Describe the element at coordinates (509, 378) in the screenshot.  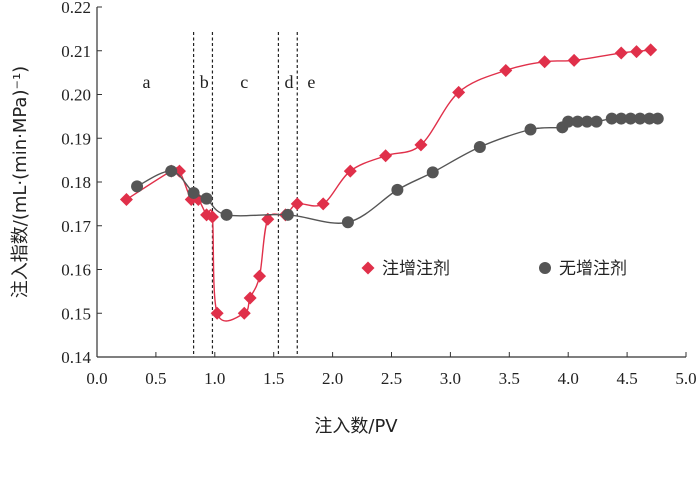
I see `x-tick-label: 3.5` at that location.